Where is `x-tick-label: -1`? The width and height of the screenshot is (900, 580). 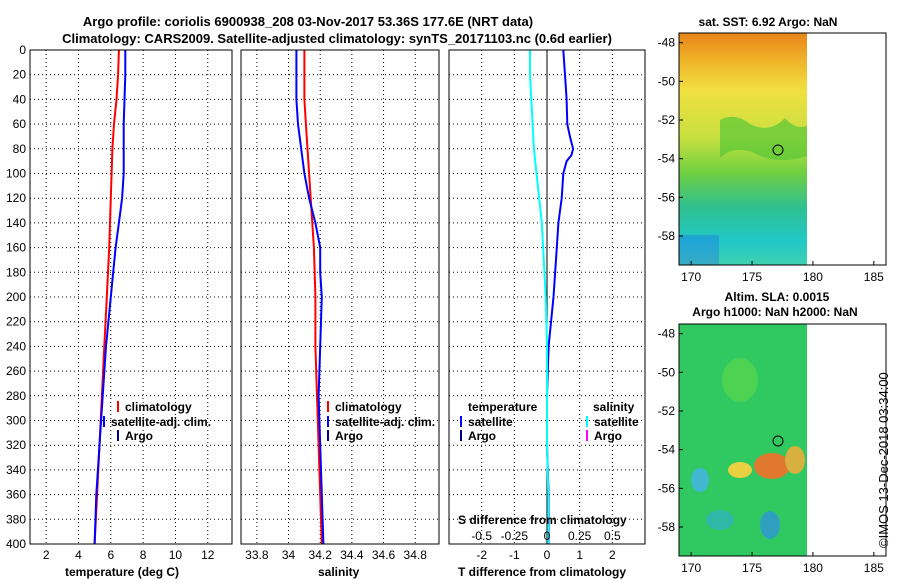
x-tick-label: -1 is located at coordinates (514, 555).